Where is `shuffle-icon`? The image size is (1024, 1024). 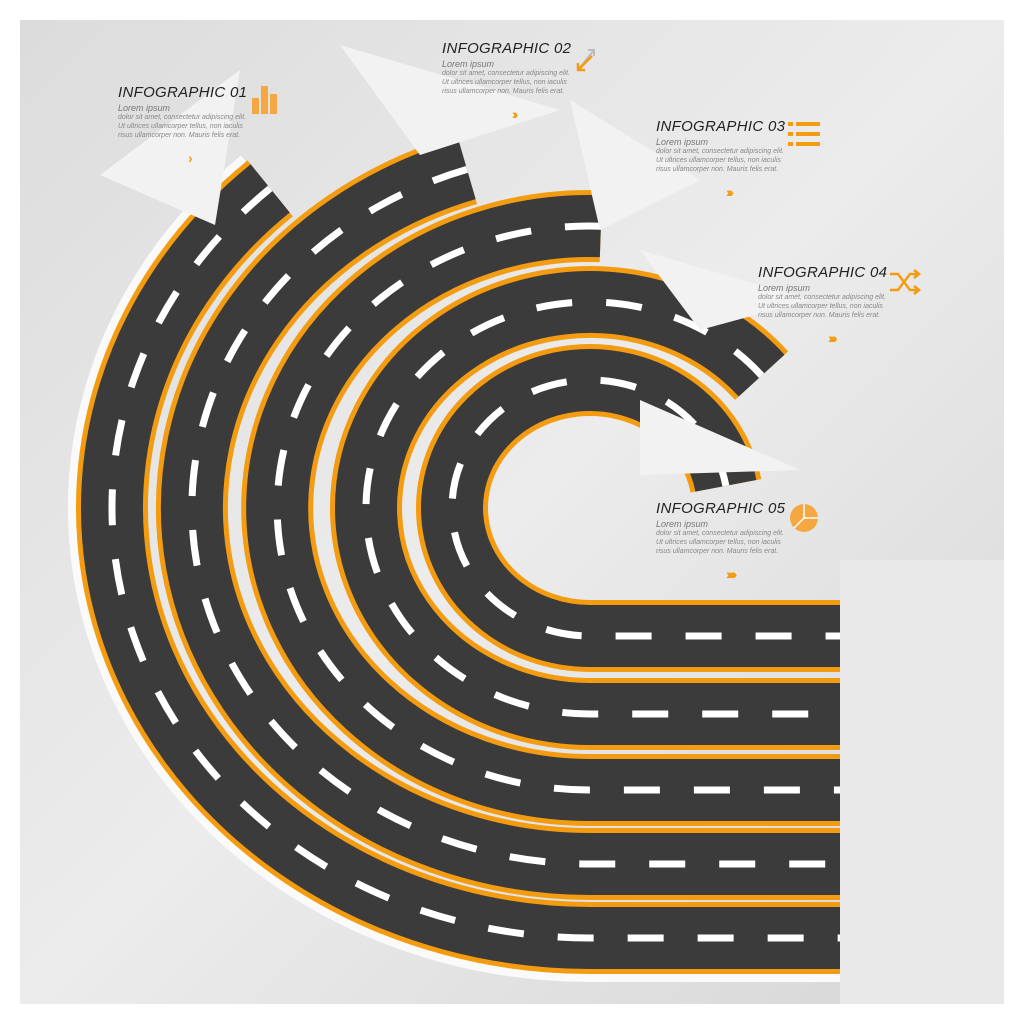
shuffle-icon is located at coordinates (906, 282).